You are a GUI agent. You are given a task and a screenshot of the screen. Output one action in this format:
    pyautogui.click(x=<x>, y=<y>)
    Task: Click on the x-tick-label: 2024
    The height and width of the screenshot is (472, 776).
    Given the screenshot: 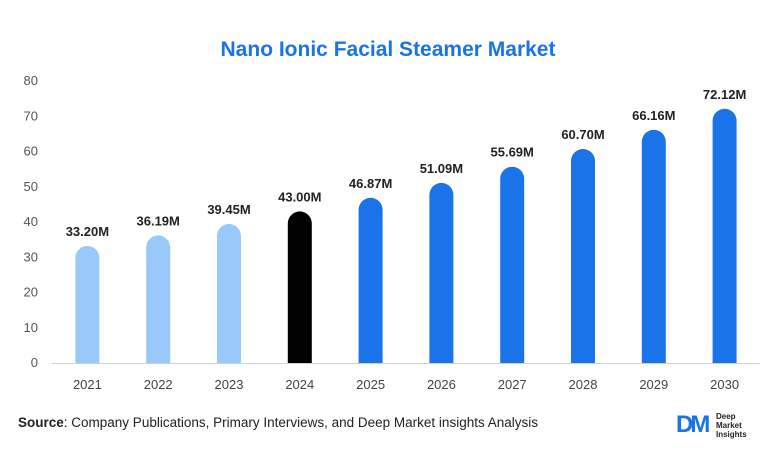 What is the action you would take?
    pyautogui.click(x=299, y=384)
    